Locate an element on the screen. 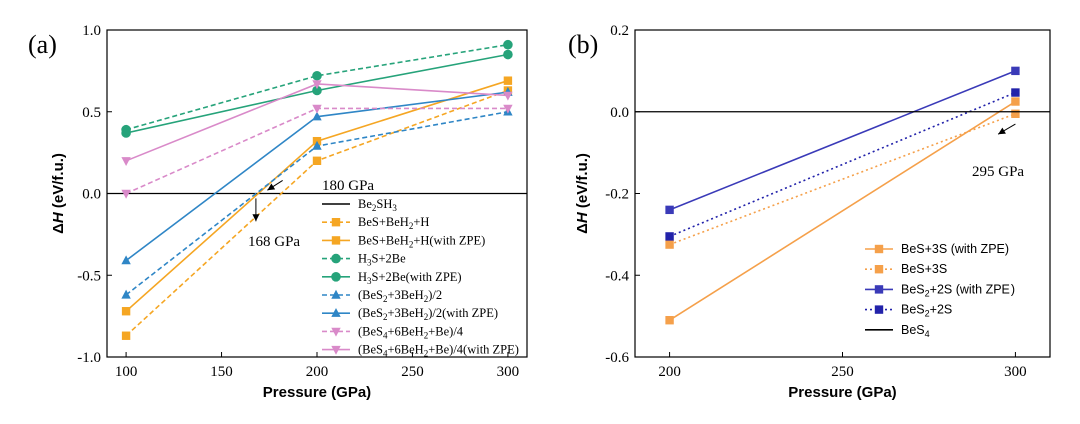 The image size is (1080, 424). legend-label: BeS+BeH2+H is located at coordinates (393, 223).